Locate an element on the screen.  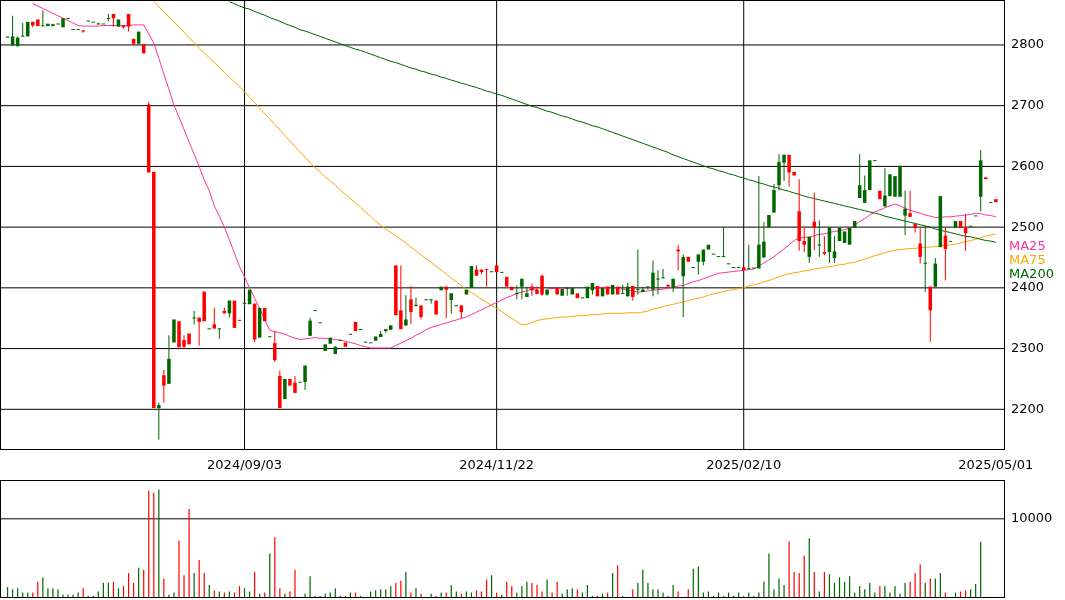
series-label: MA25 is located at coordinates (1027, 245).